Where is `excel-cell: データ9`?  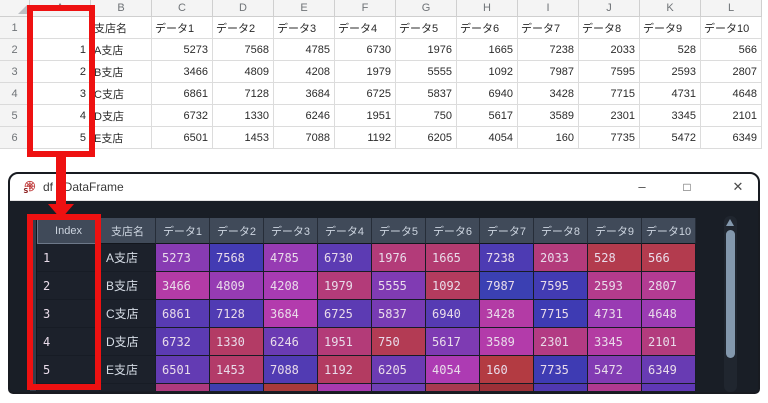
excel-cell: データ9 is located at coordinates (670, 28).